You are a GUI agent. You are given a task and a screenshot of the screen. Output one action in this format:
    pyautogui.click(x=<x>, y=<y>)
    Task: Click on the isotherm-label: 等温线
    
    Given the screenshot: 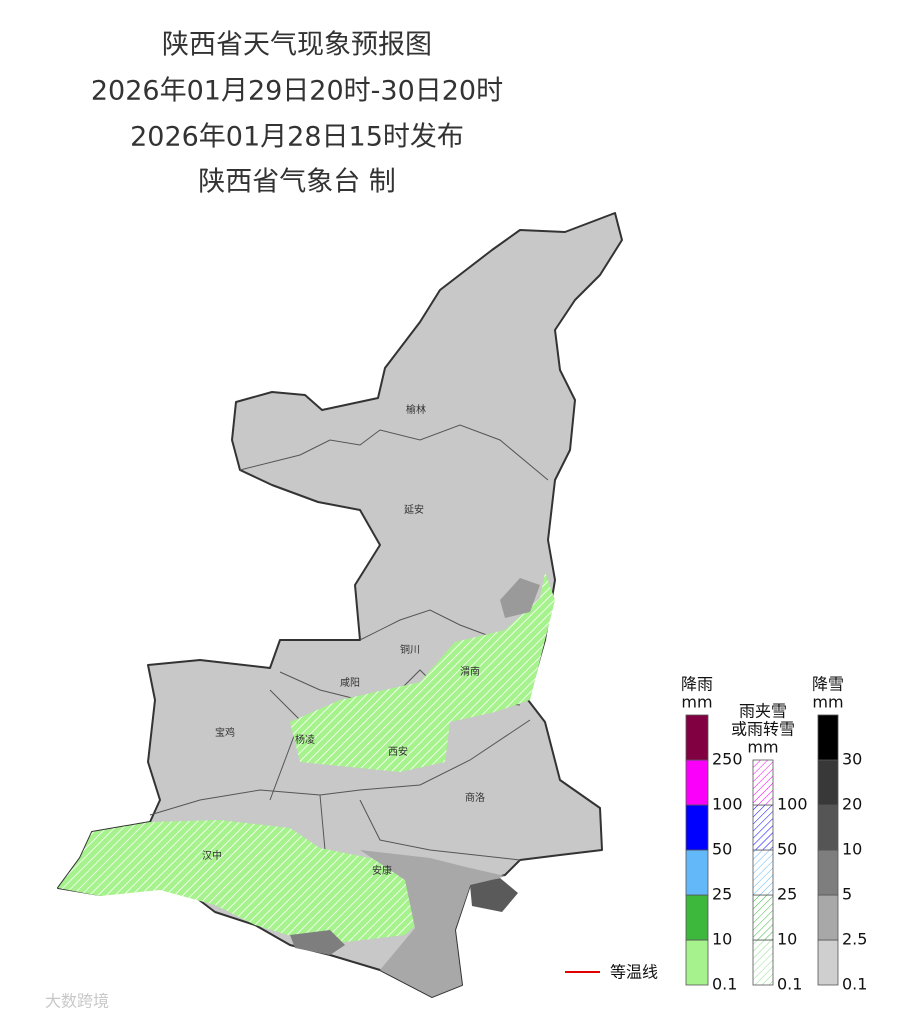 What is the action you would take?
    pyautogui.click(x=634, y=972)
    